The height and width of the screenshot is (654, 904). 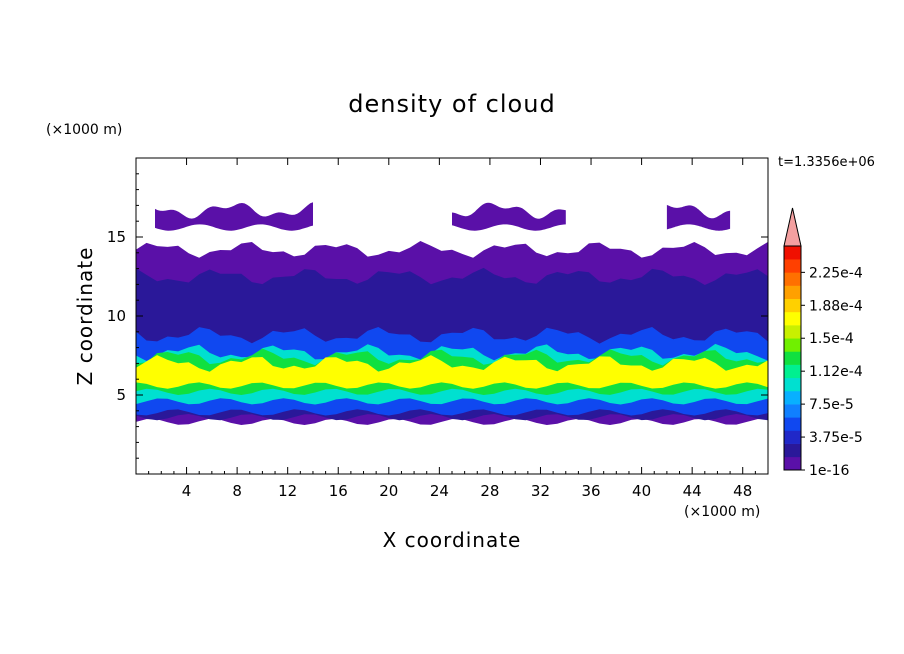 What do you see at coordinates (836, 438) in the screenshot?
I see `colorbar-label: 3.75e-5` at bounding box center [836, 438].